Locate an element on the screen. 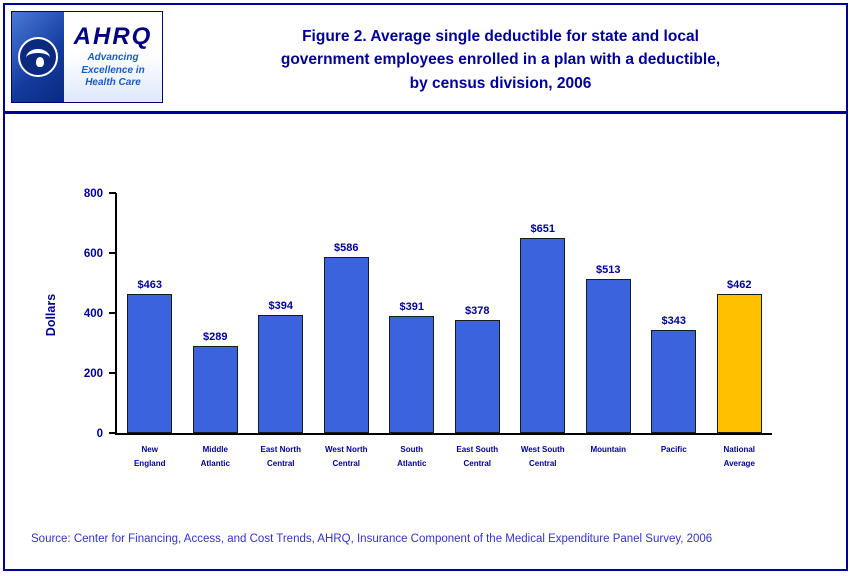 This screenshot has width=853, height=576. x-axis-label: East North Central is located at coordinates (280, 457).